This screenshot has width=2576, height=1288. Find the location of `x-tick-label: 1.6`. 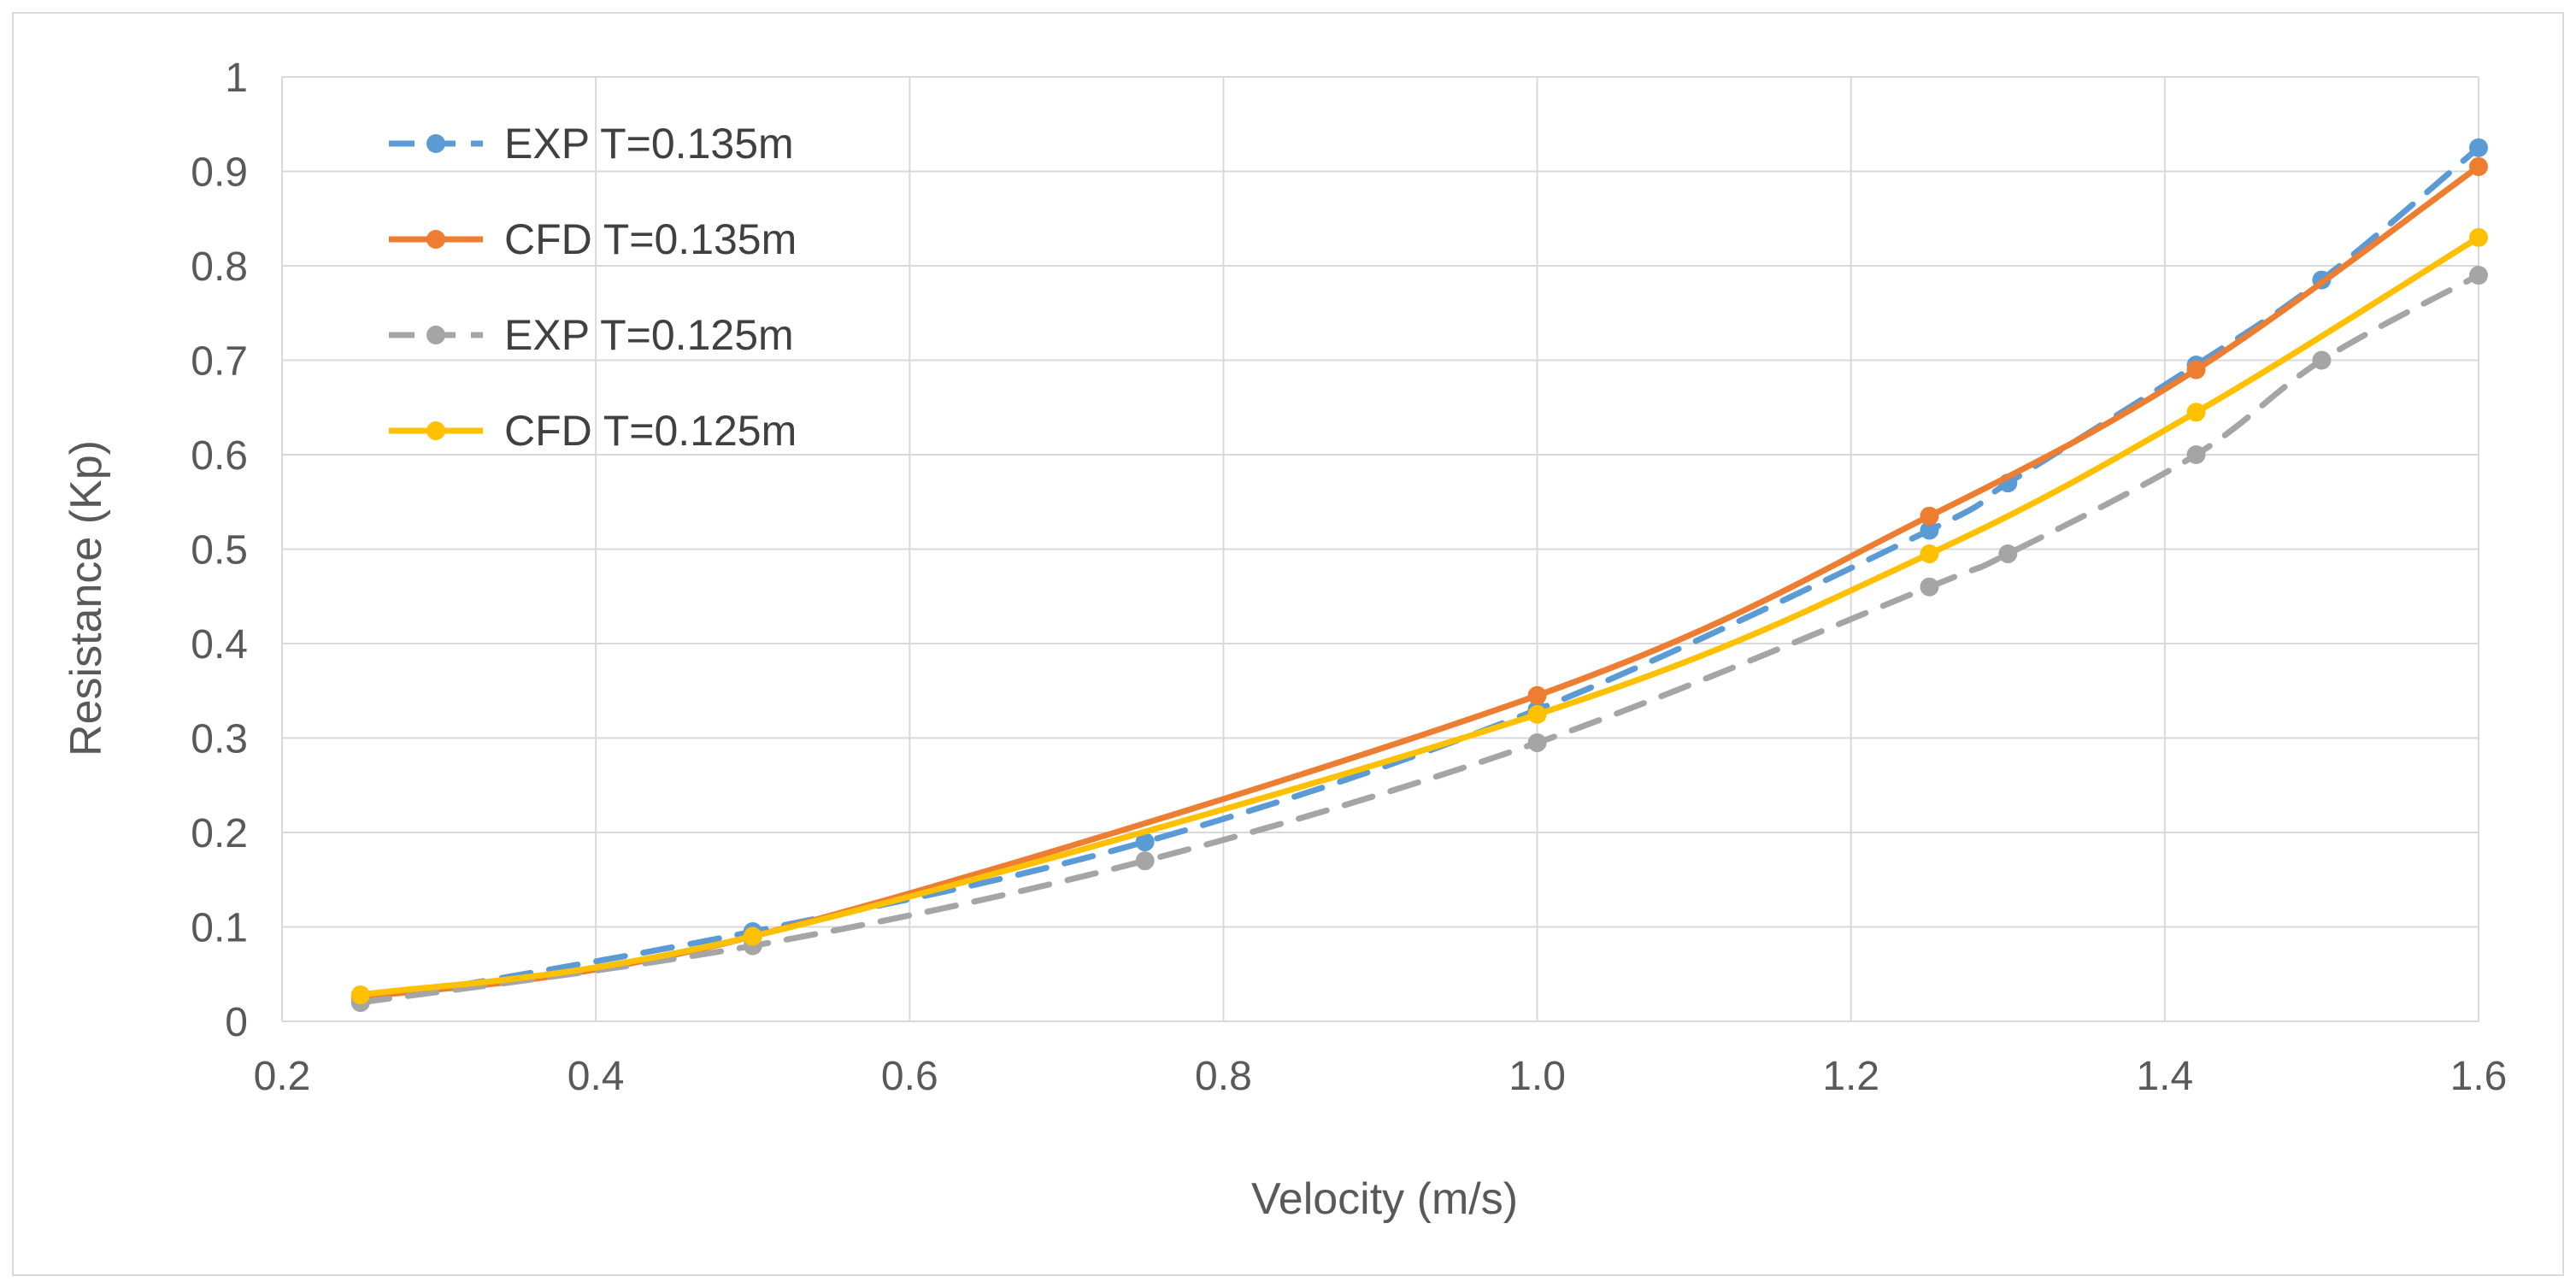

x-tick-label: 1.6 is located at coordinates (2479, 1076).